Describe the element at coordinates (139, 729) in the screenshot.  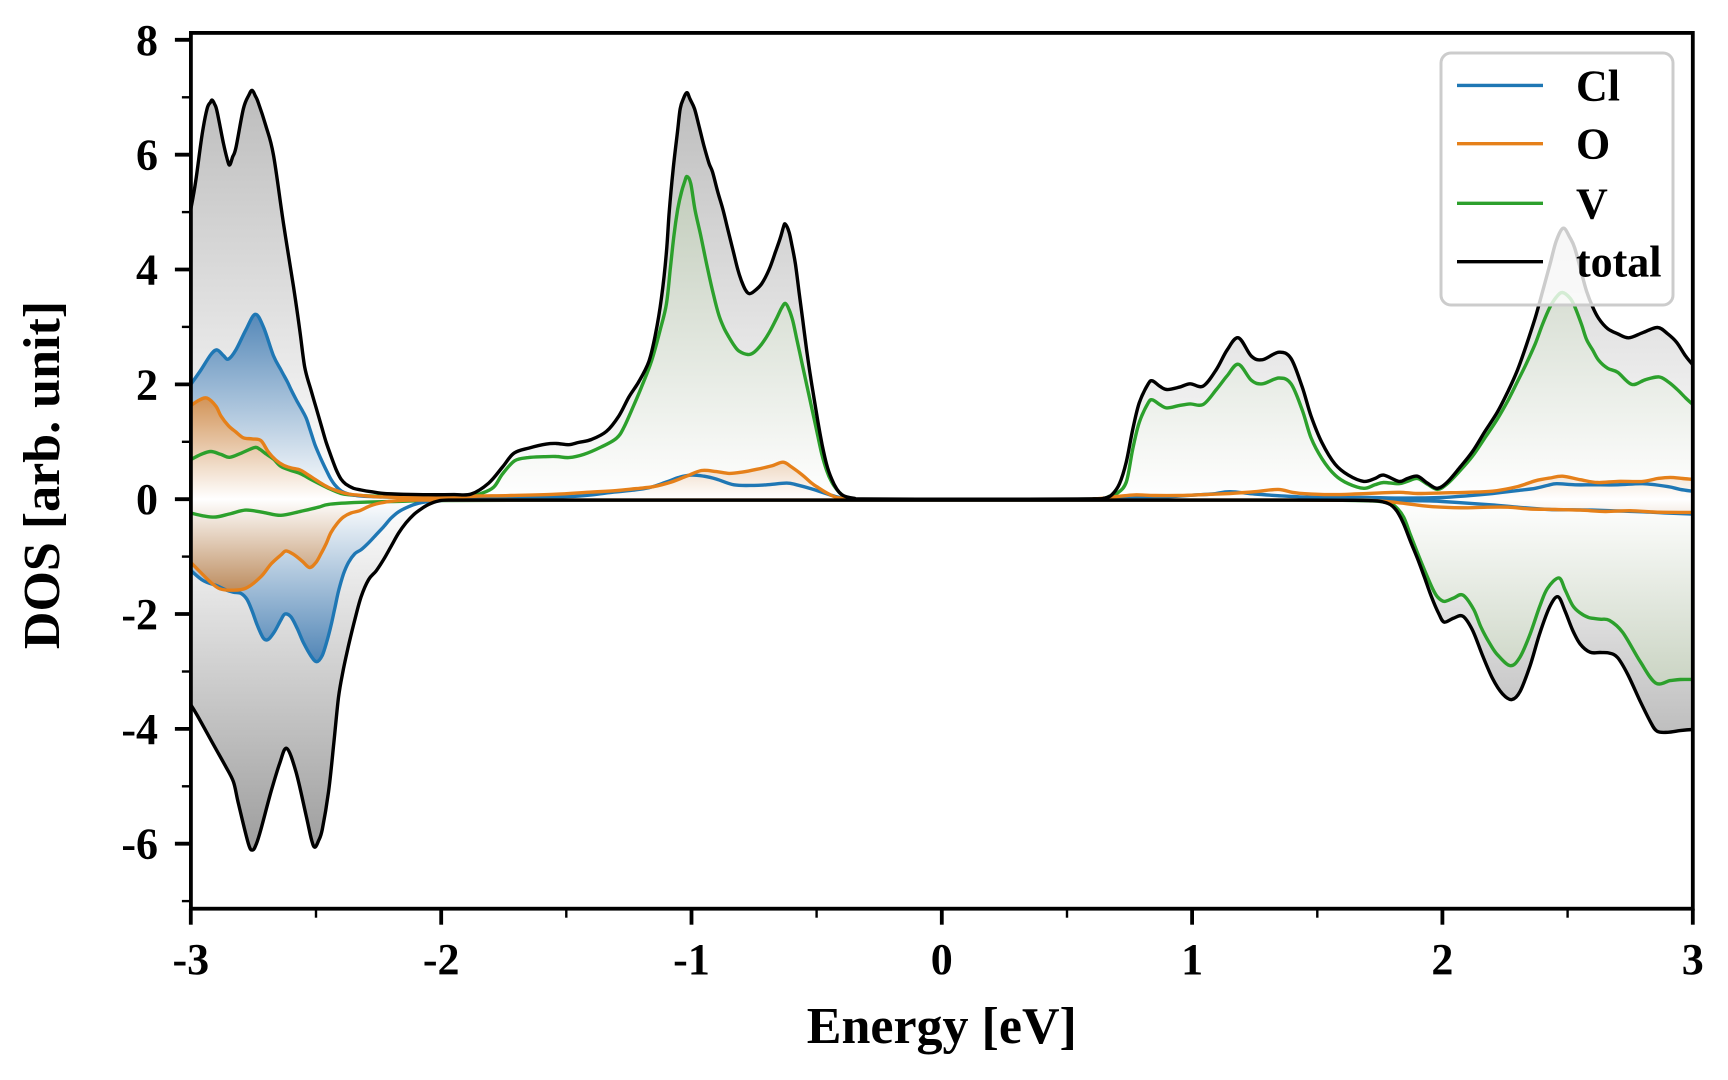
I see `svg-text: -4` at that location.